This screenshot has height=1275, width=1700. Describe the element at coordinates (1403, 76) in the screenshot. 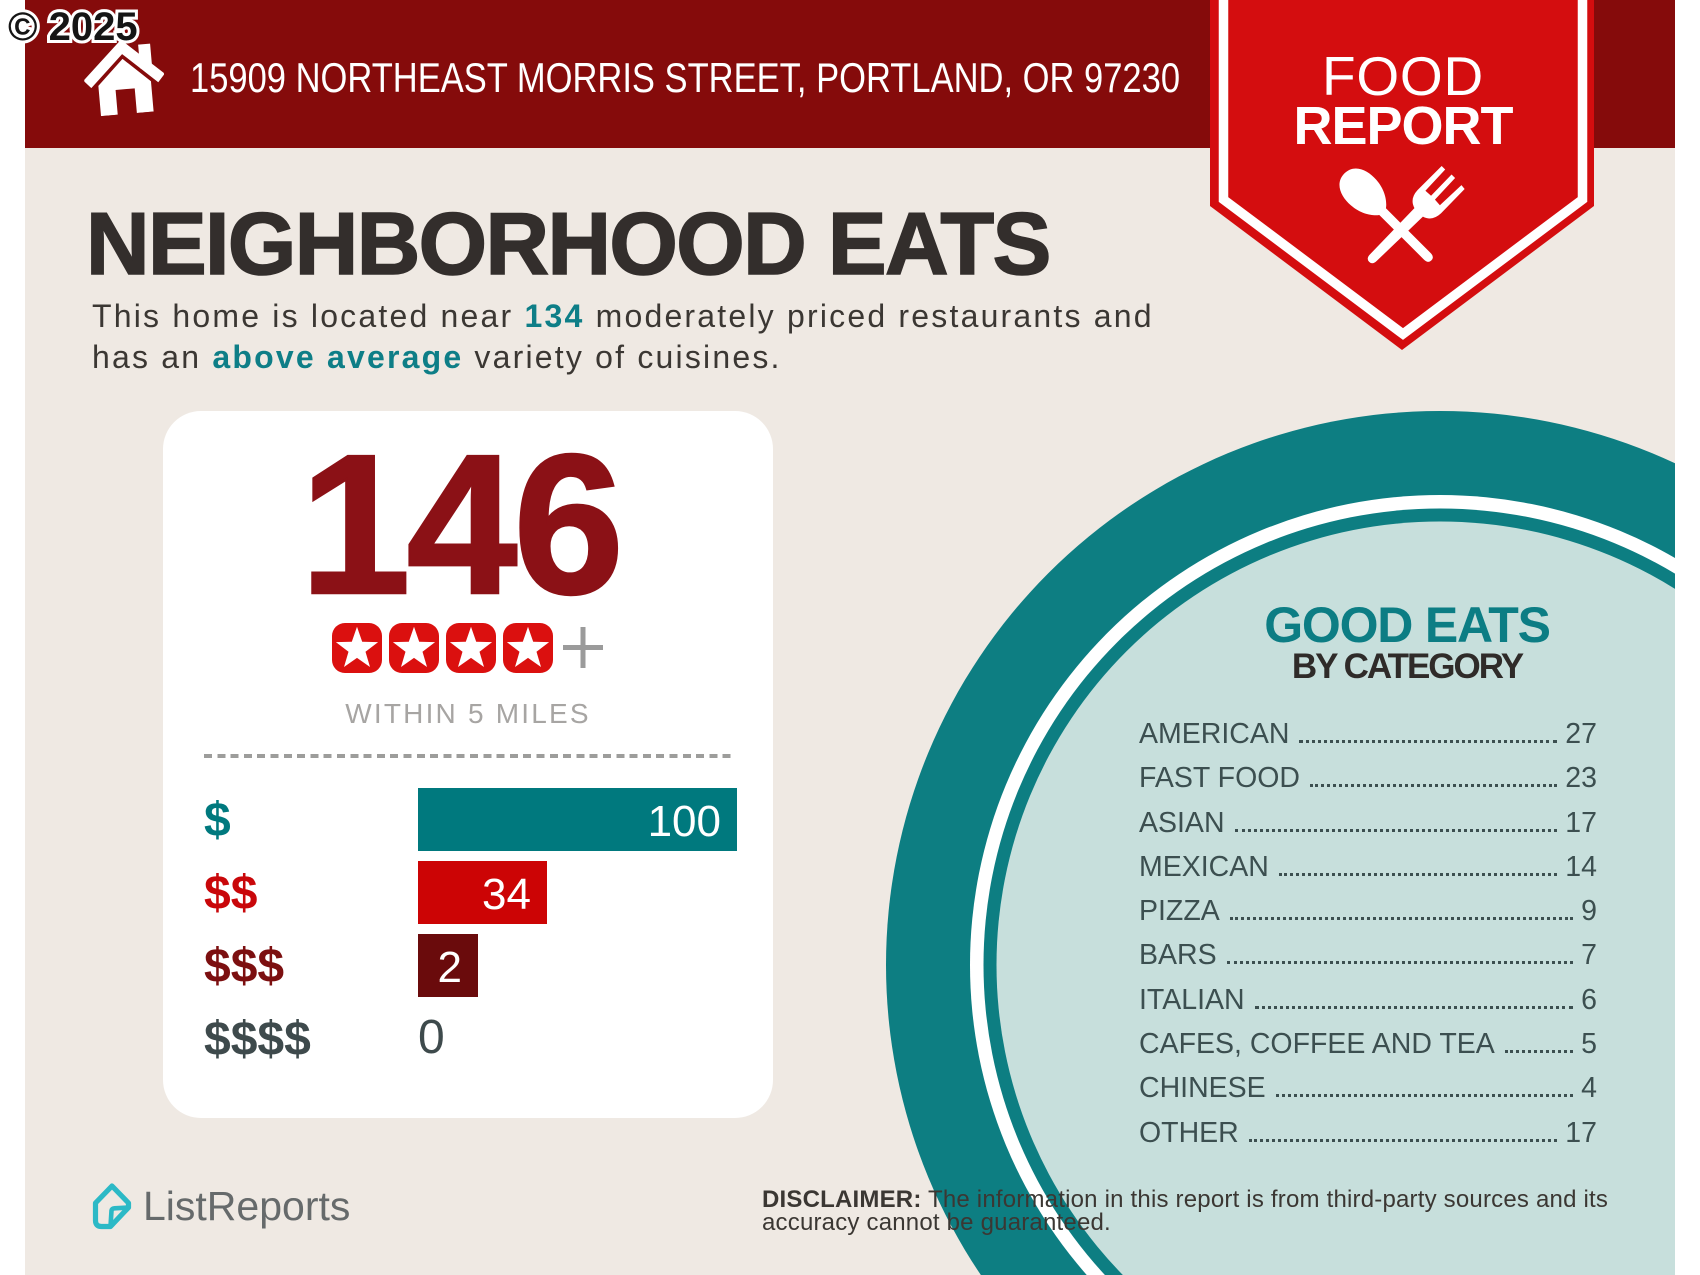

I see `svg-text: FOOD` at that location.